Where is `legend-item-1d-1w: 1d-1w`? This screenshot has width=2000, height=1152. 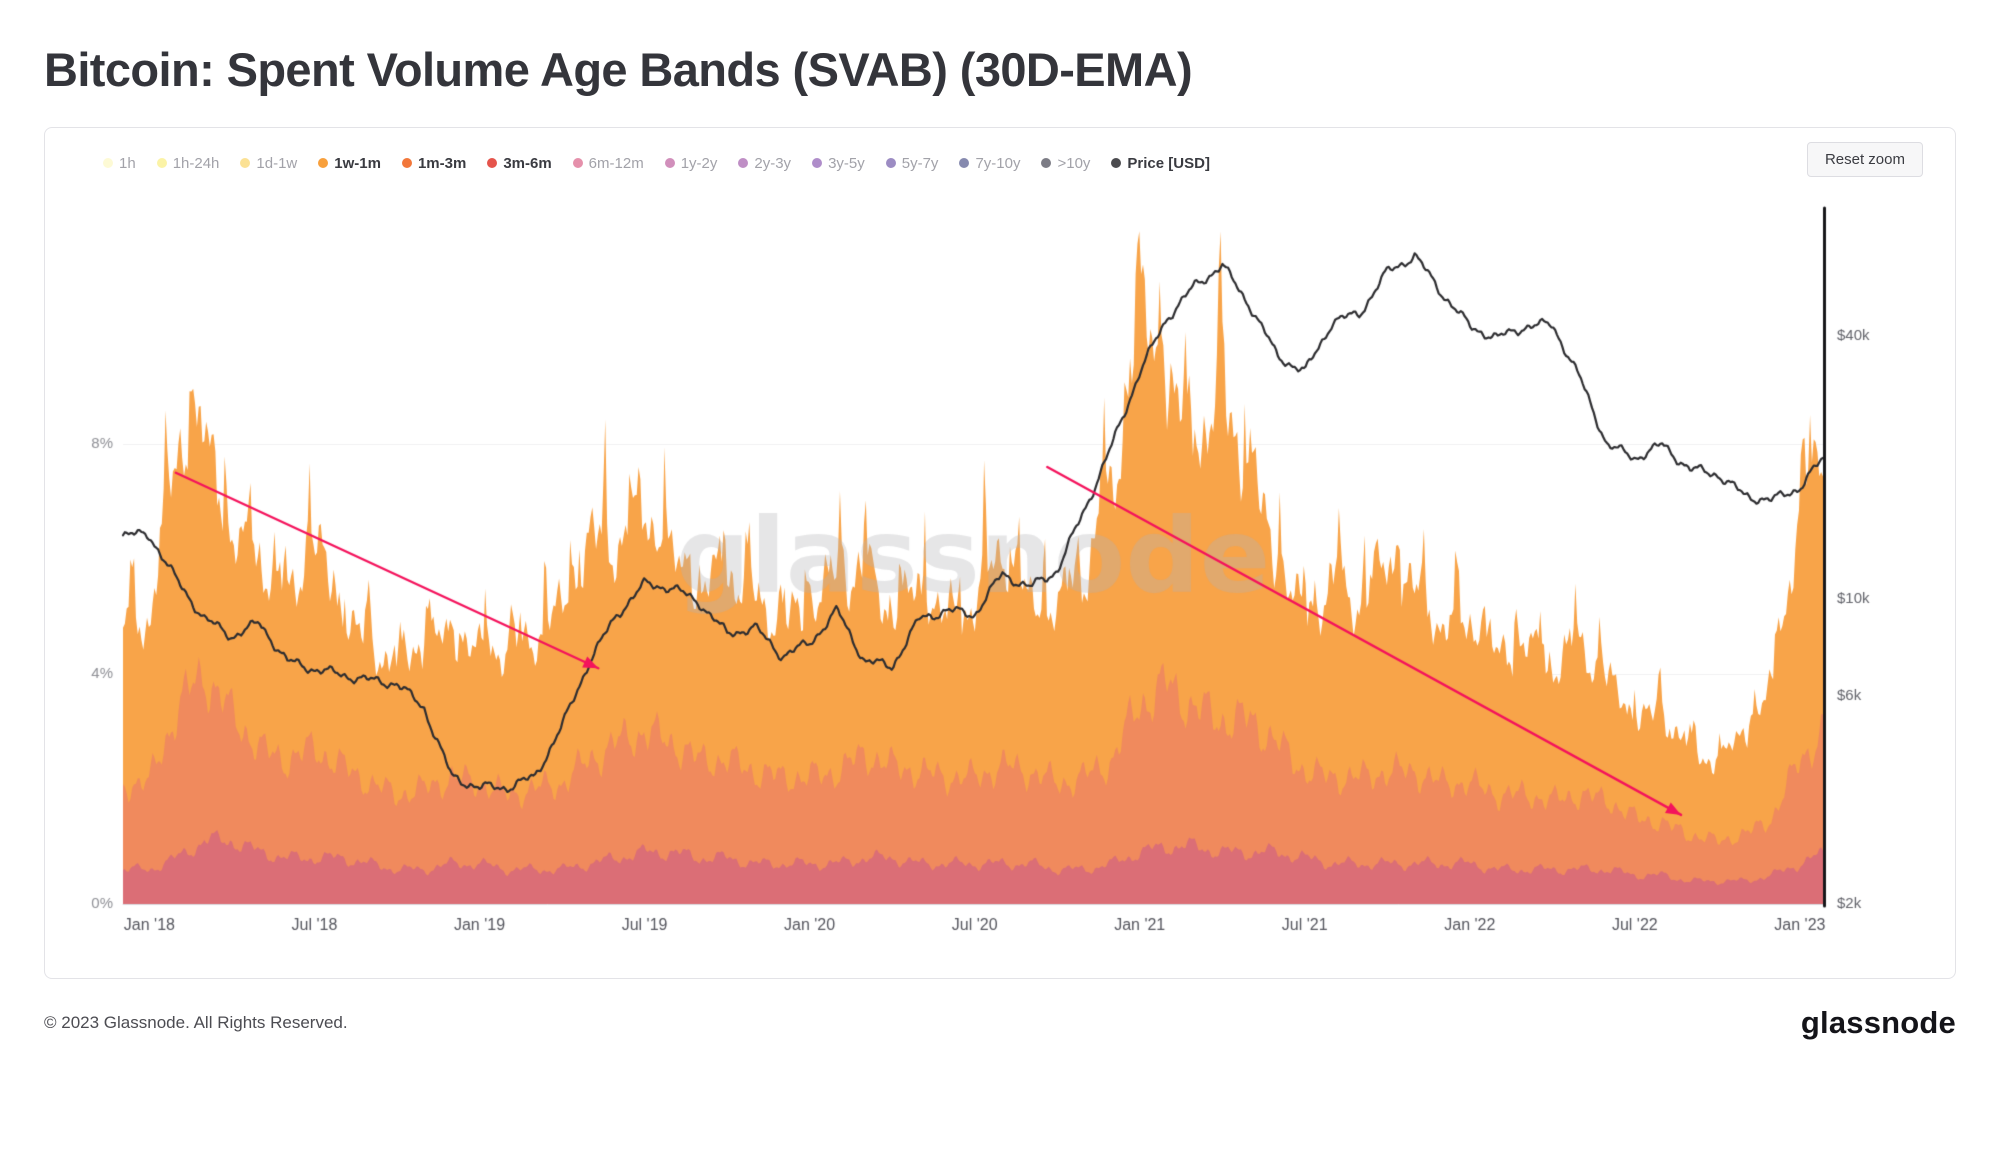
legend-item-1d-1w: 1d-1w is located at coordinates (268, 163).